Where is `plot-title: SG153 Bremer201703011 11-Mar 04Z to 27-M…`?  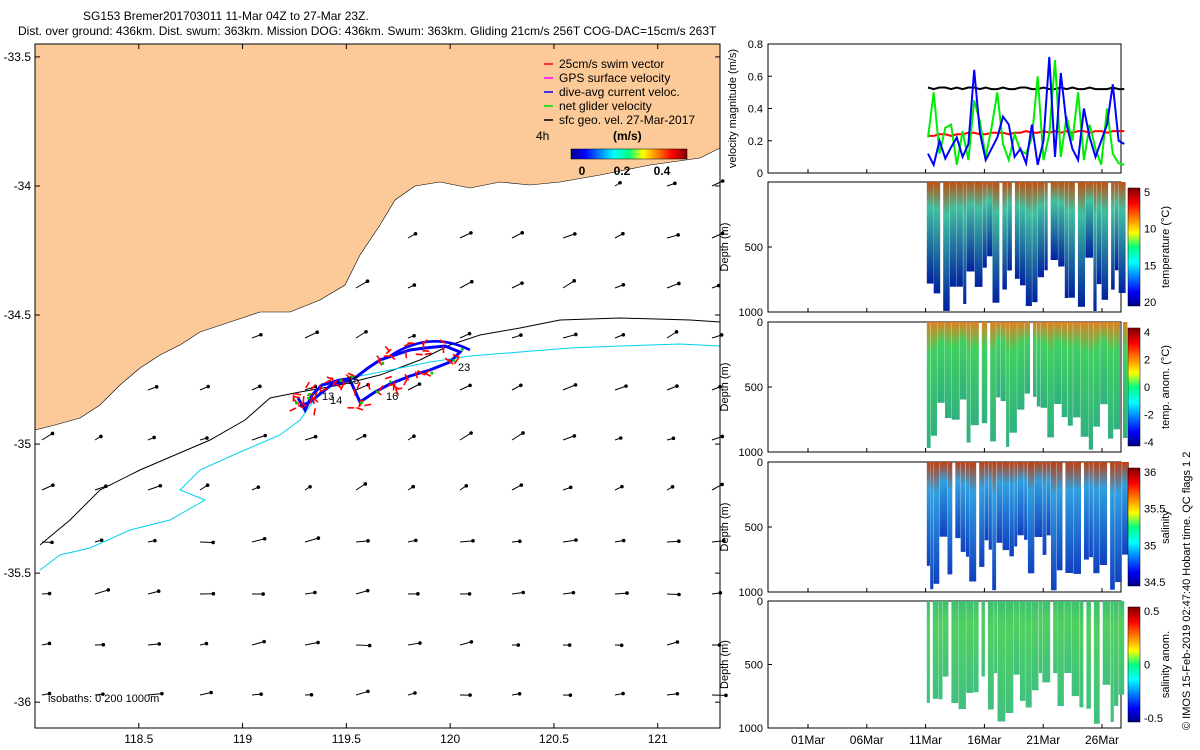 plot-title: SG153 Bremer201703011 11-Mar 04Z to 27-M… is located at coordinates (226, 16).